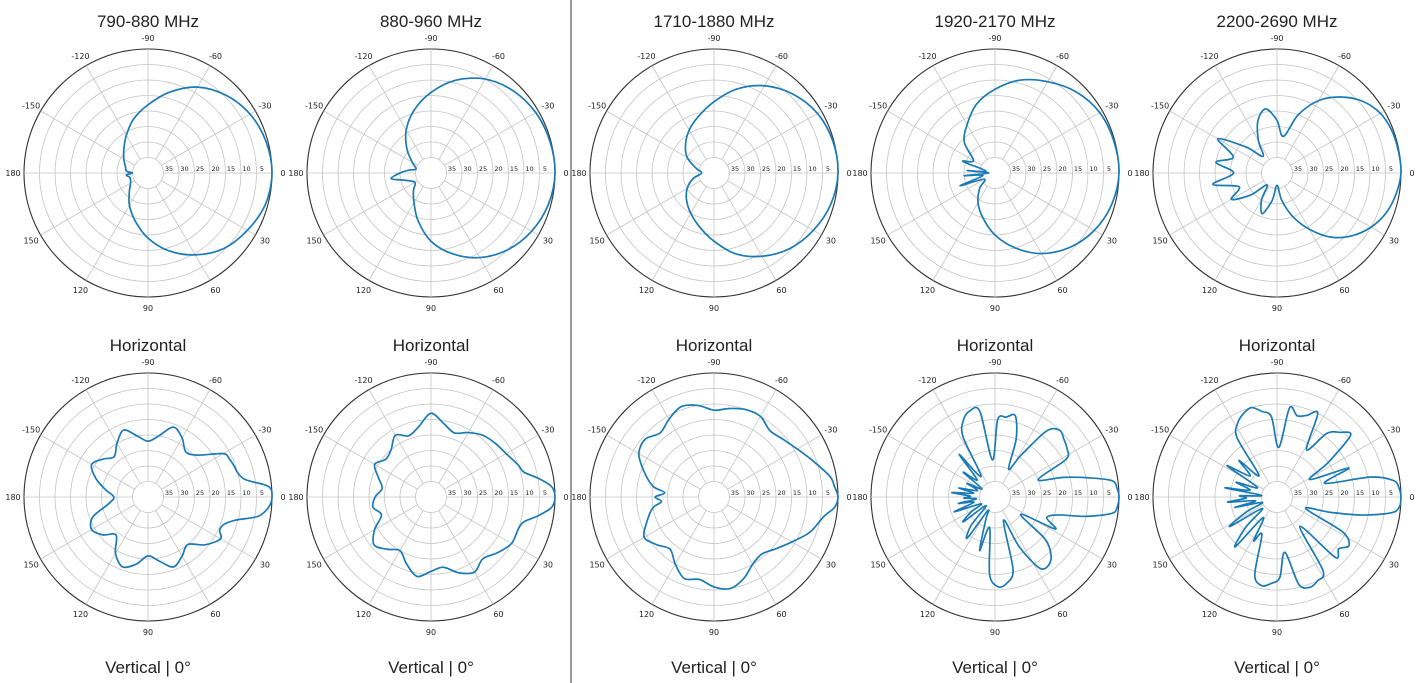 The height and width of the screenshot is (683, 1421). Describe the element at coordinates (714, 21) in the screenshot. I see `band-title: 1710-1880 MHz` at that location.